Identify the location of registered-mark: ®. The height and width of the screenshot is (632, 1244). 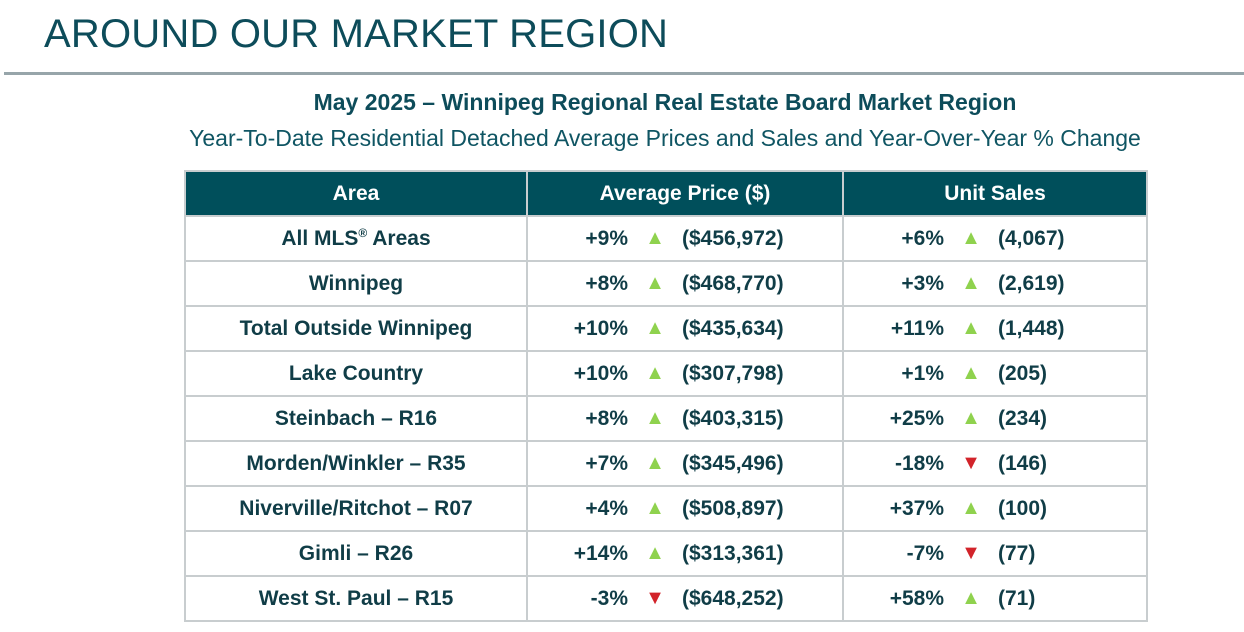
(363, 233).